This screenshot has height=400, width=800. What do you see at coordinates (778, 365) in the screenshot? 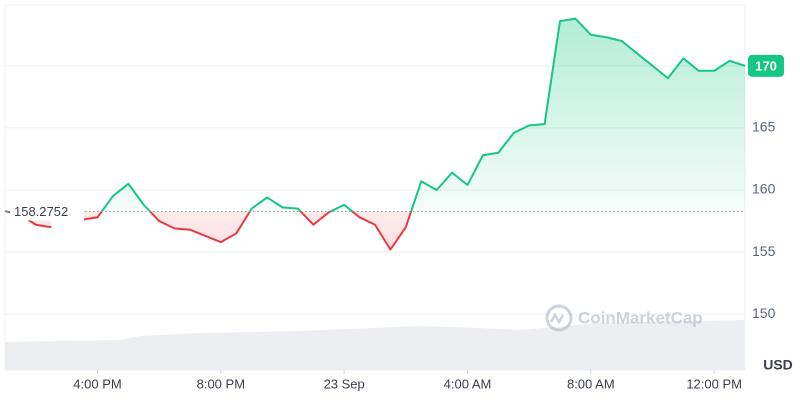
I see `unit-label: USD` at bounding box center [778, 365].